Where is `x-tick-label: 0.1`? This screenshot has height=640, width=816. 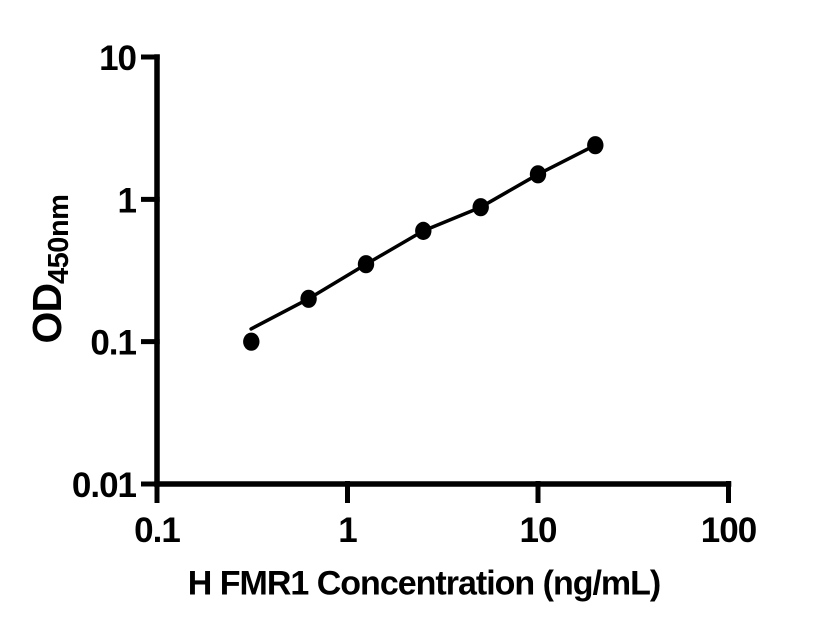
x-tick-label: 0.1 is located at coordinates (157, 530).